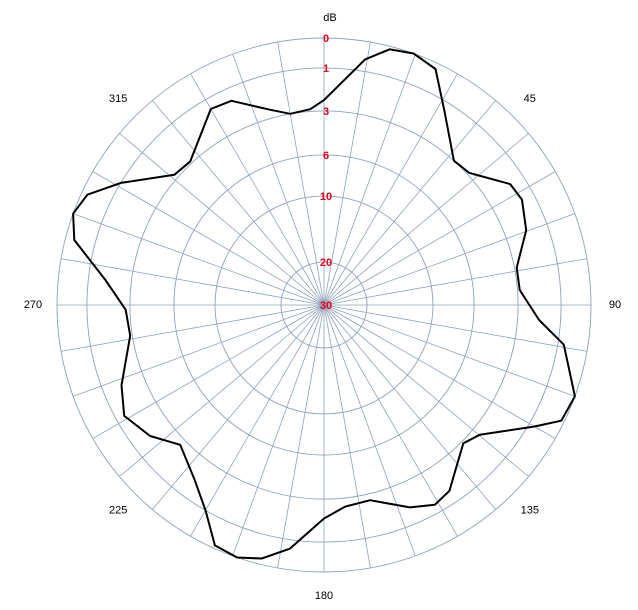  I want to click on r-tick-label: 6, so click(326, 156).